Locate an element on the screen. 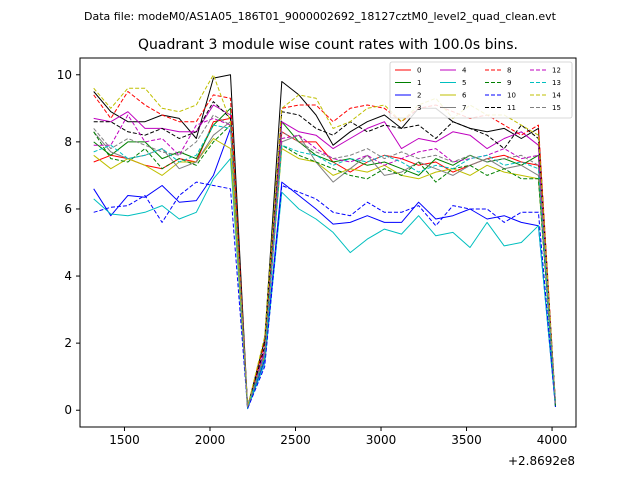  legend-label-11: 11 is located at coordinates (511, 108).